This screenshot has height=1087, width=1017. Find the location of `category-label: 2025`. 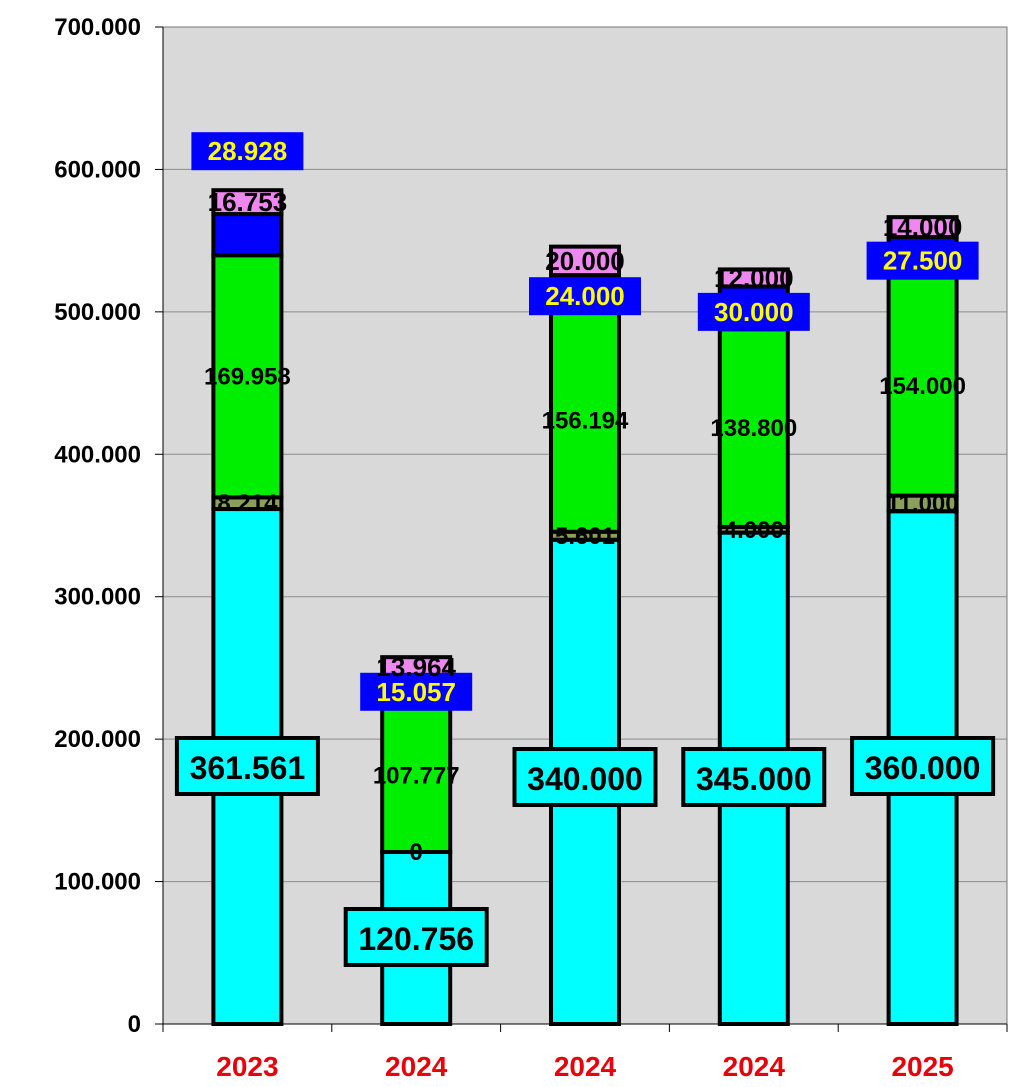

category-label: 2025 is located at coordinates (922, 1066).